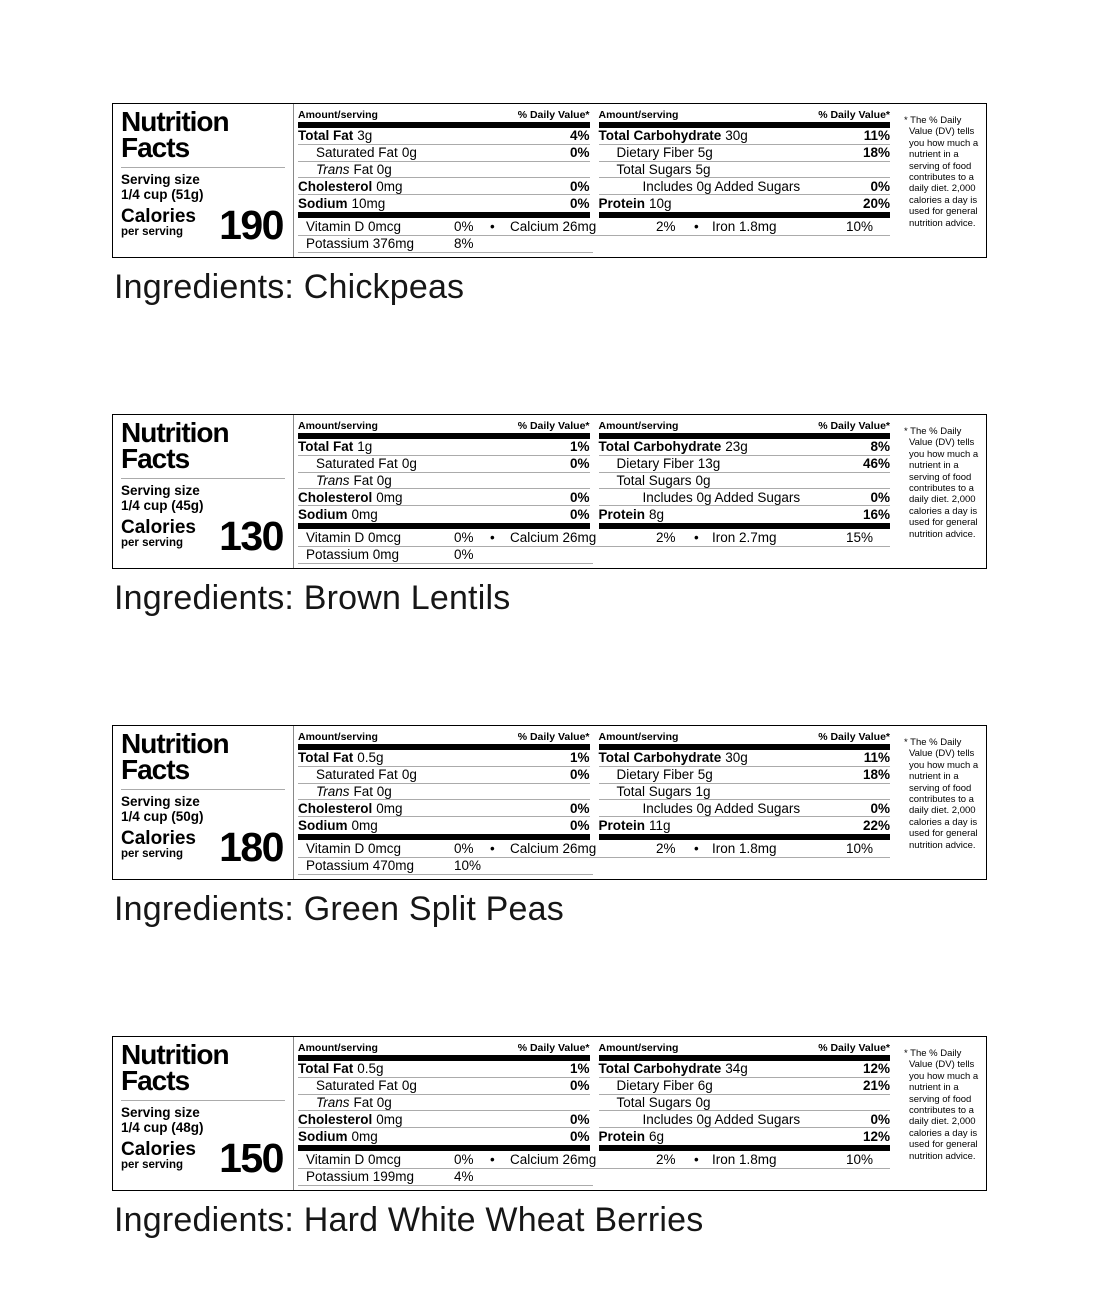 The width and height of the screenshot is (1100, 1313). What do you see at coordinates (357, 153) in the screenshot?
I see `nutrient-name: Saturated Fat` at bounding box center [357, 153].